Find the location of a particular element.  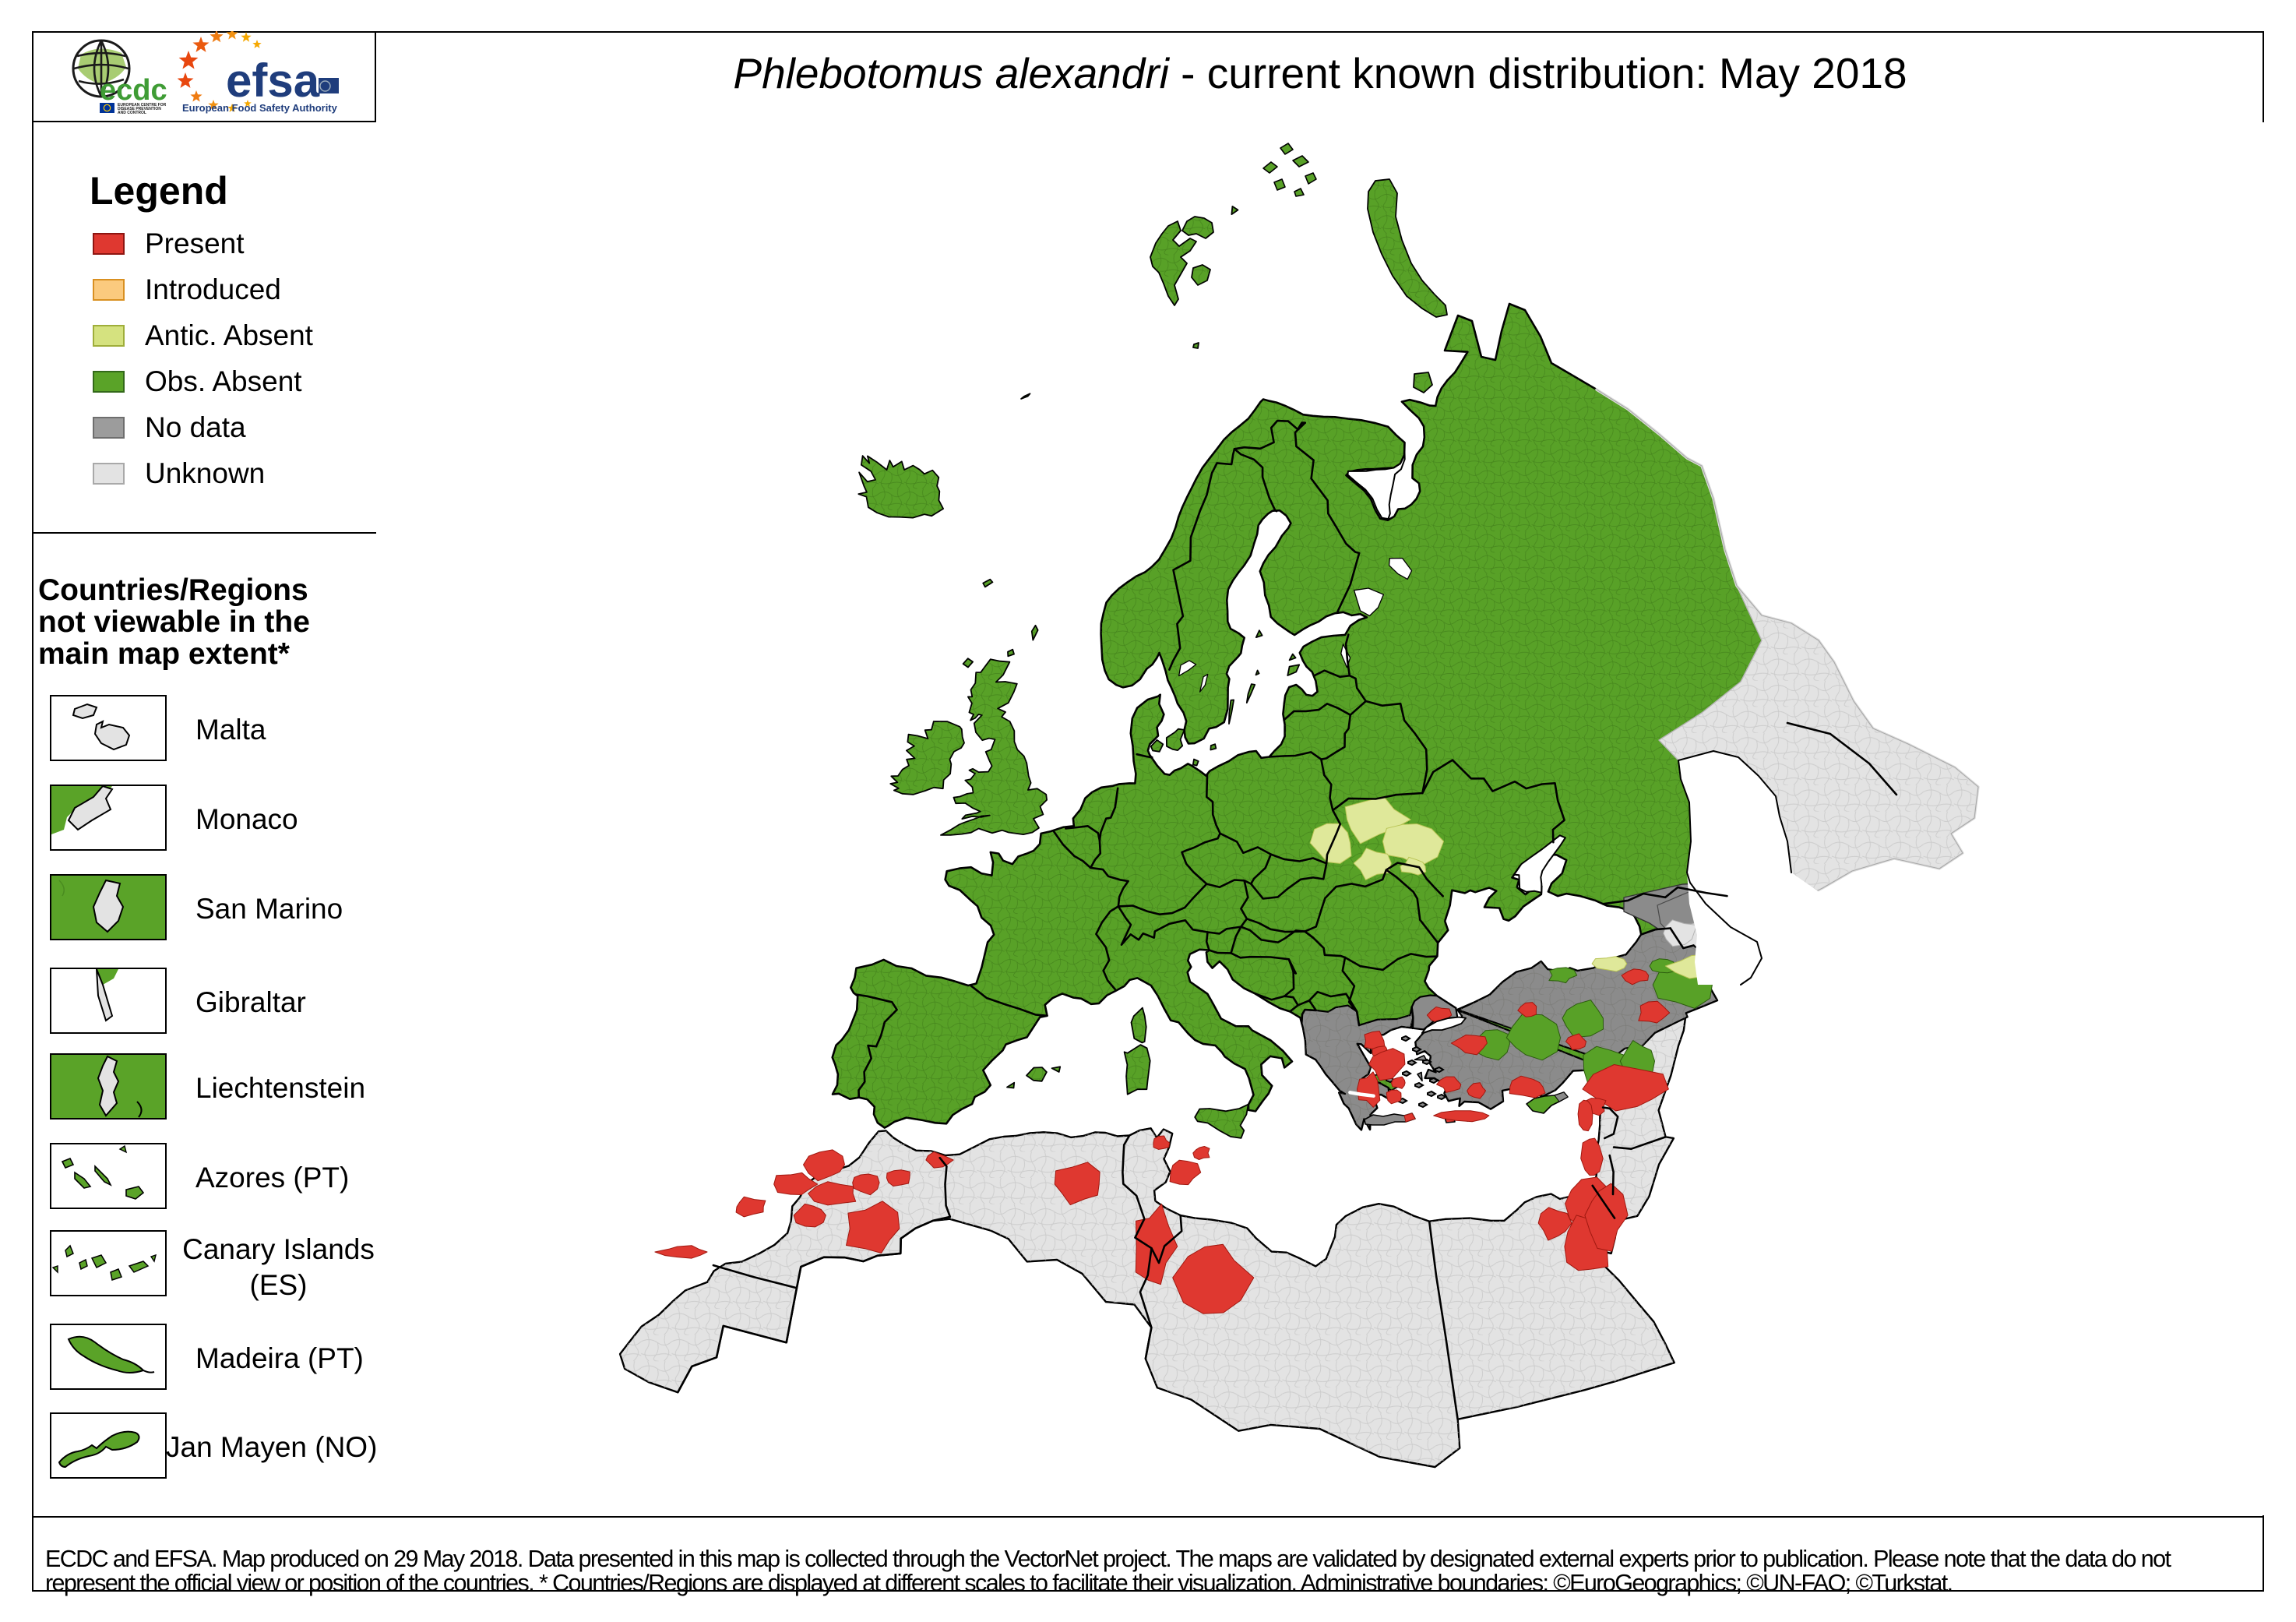

svg-text: DISEASE PREVENTION is located at coordinates (139, 109).